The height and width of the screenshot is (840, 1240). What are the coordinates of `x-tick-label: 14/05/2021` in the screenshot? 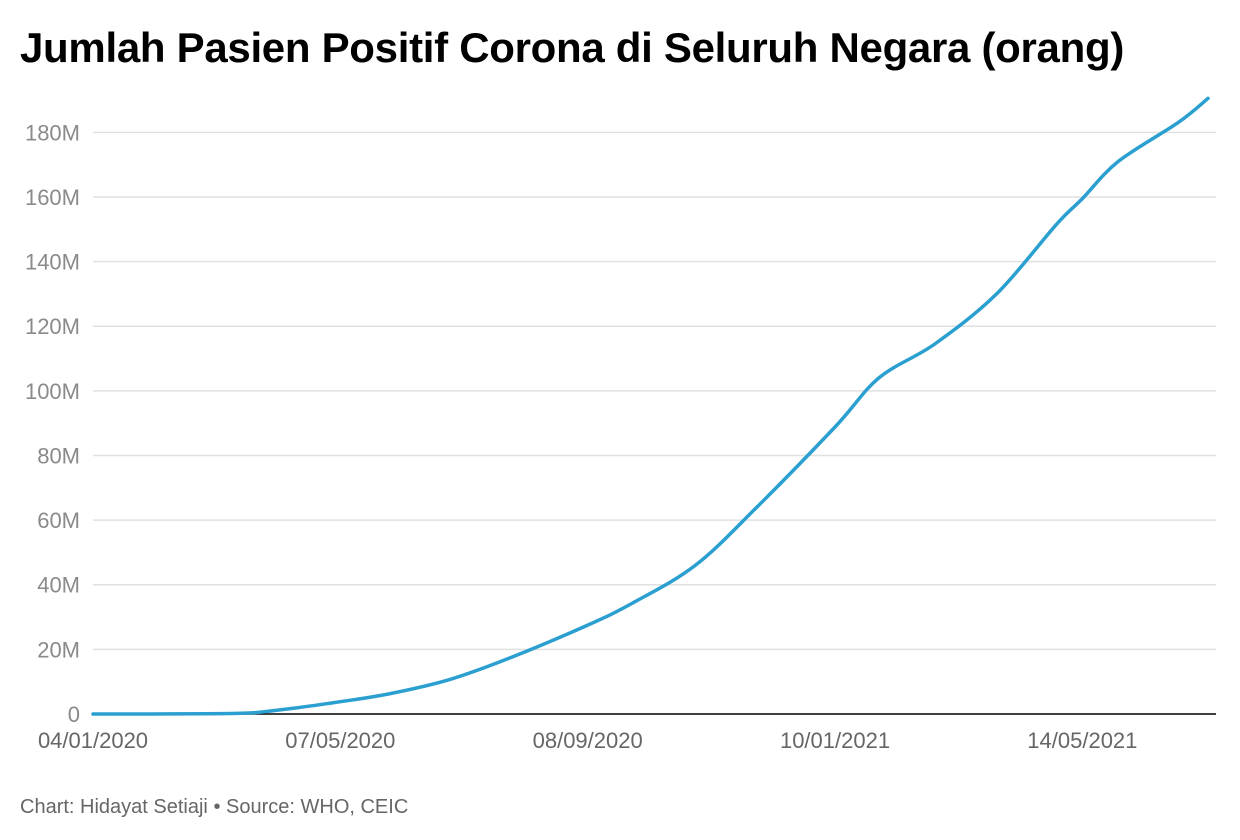 It's located at (1082, 740).